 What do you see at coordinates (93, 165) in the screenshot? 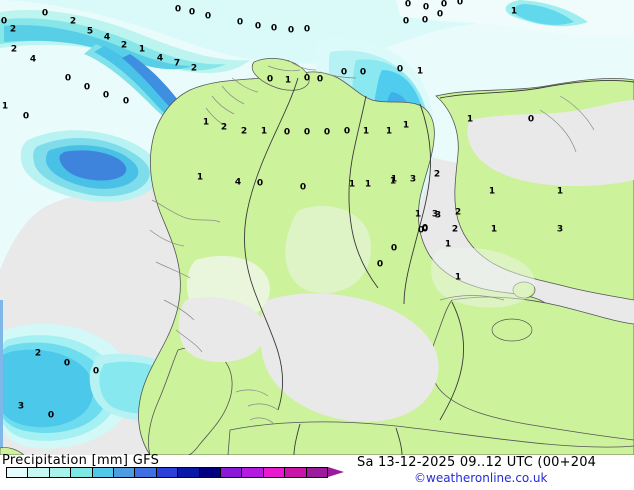
I see `precip-westblob-deep` at bounding box center [93, 165].